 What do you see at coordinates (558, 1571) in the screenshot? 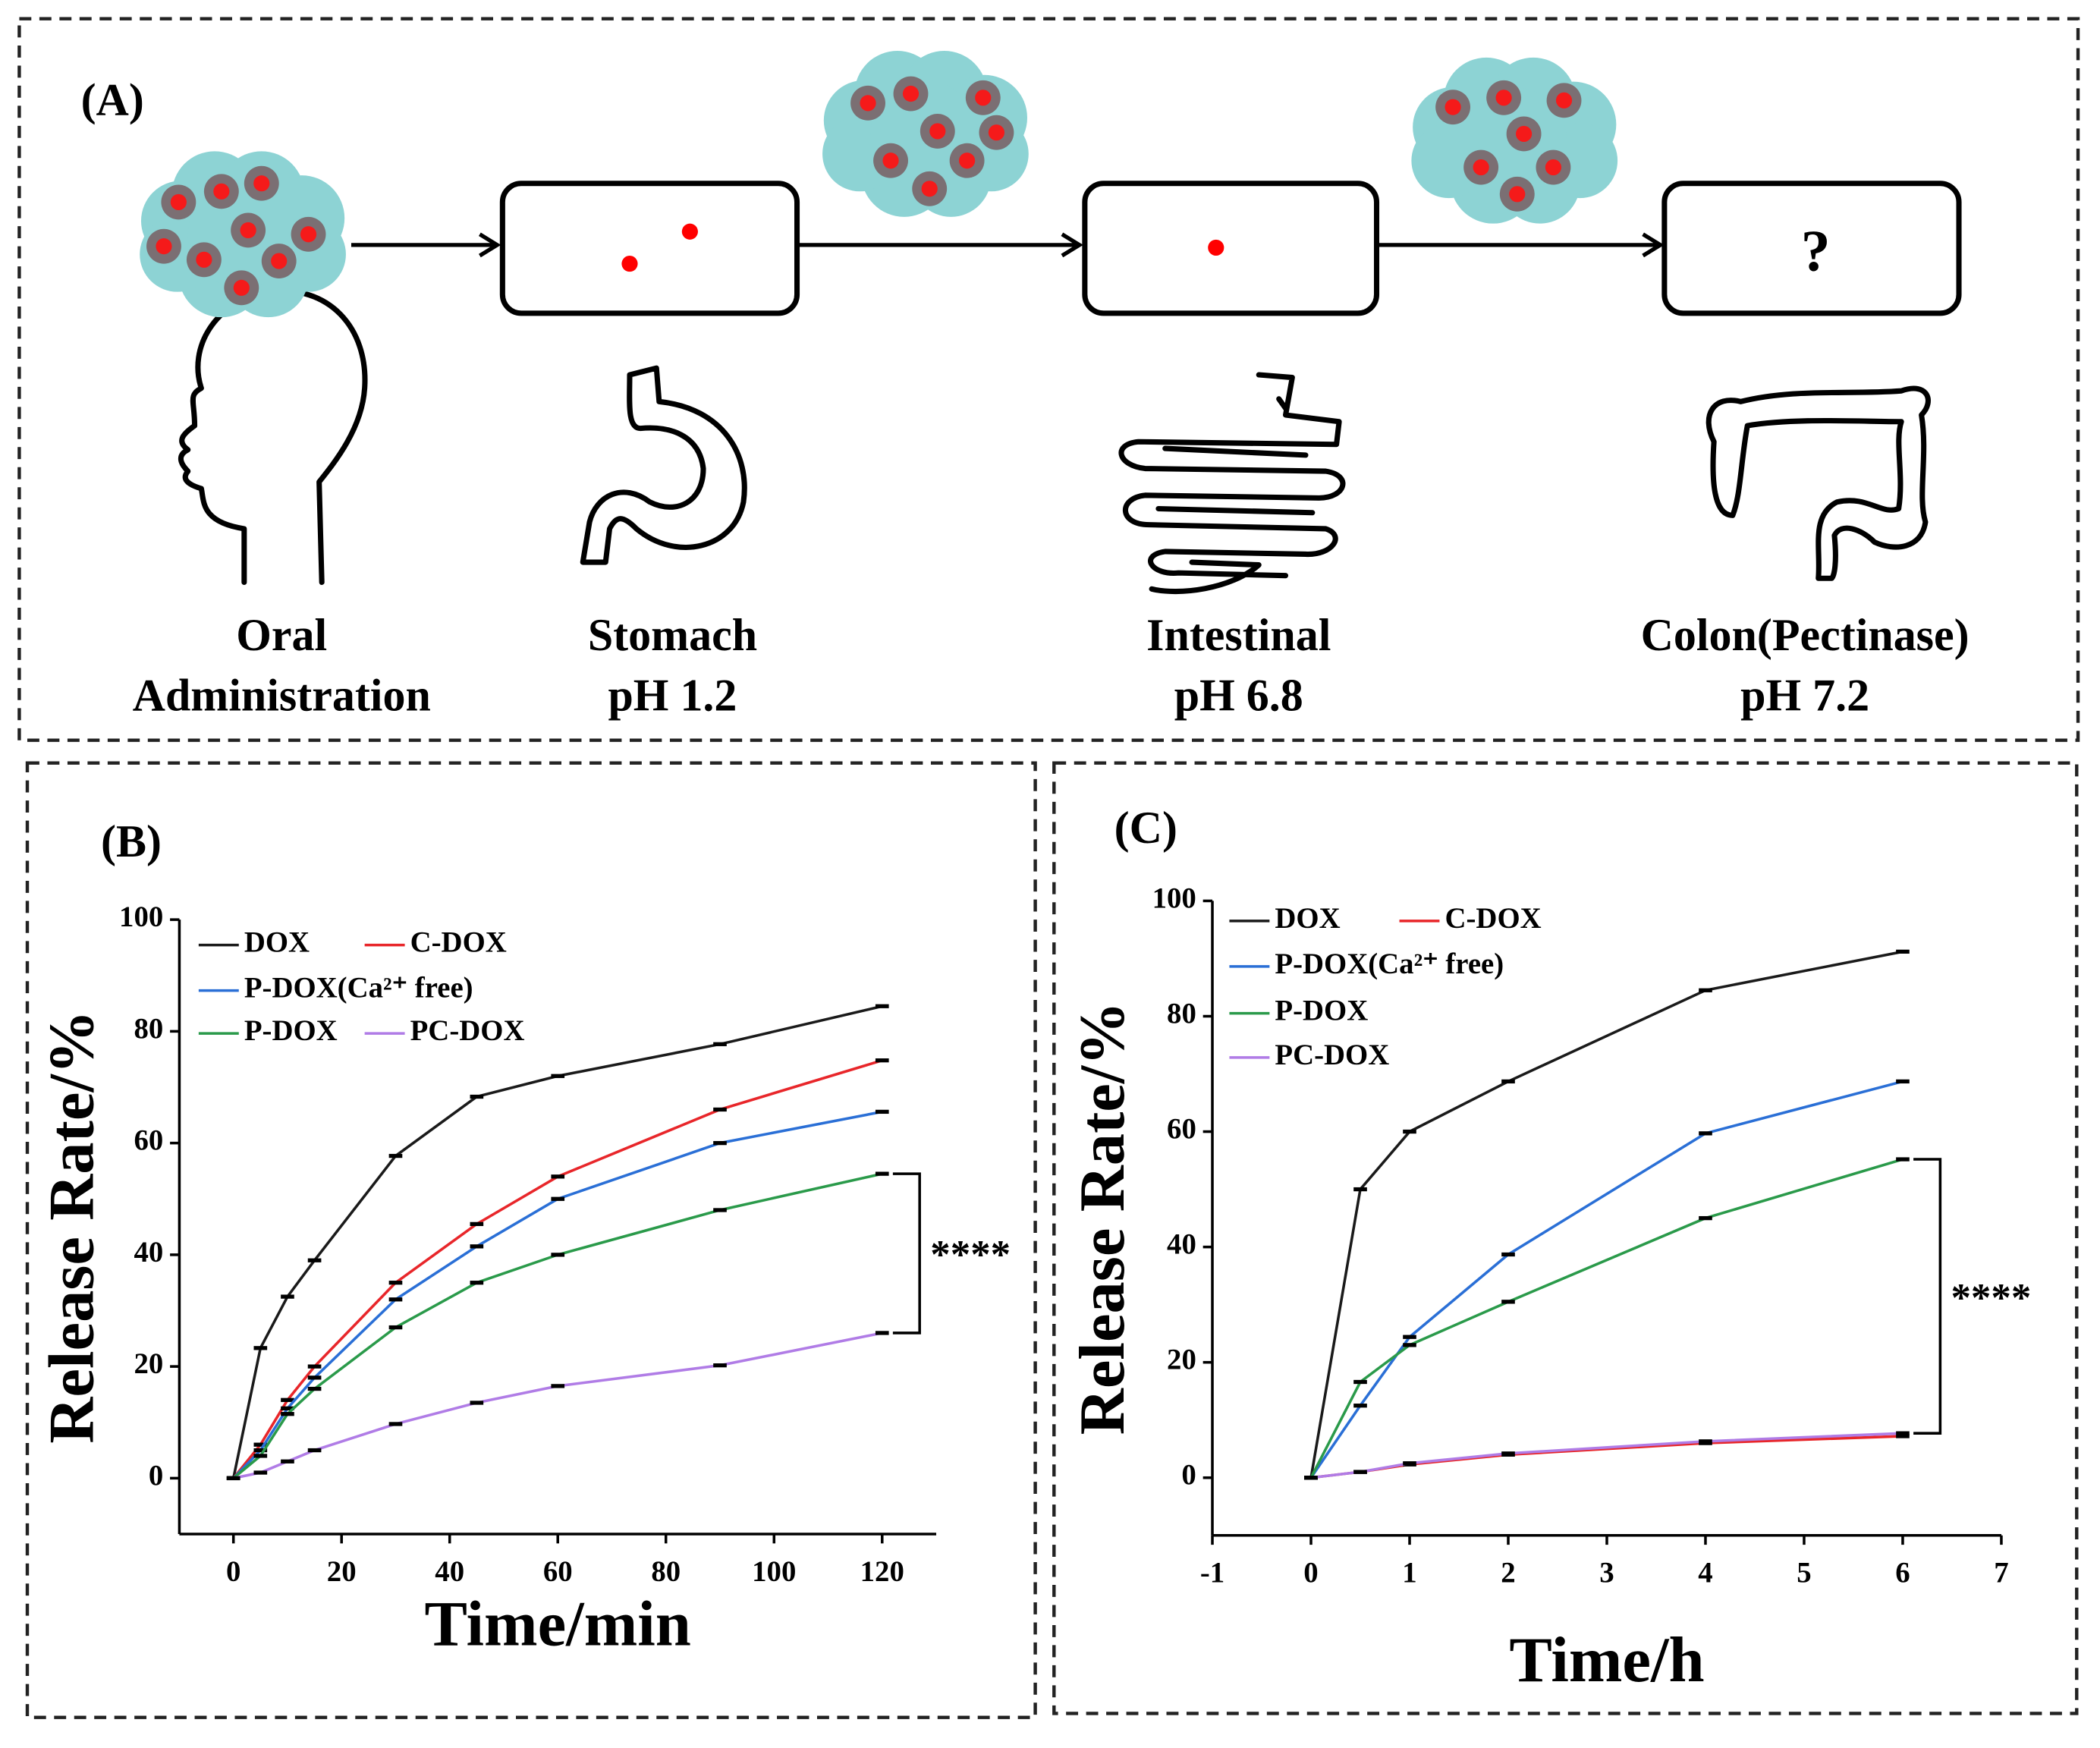
I see `x-tick-label: 60` at bounding box center [558, 1571].